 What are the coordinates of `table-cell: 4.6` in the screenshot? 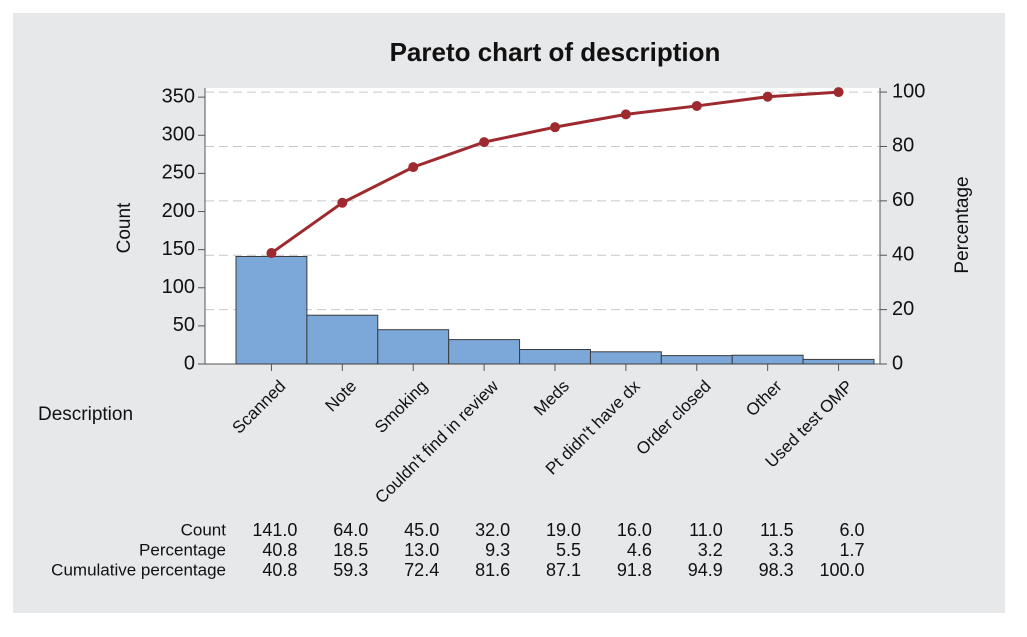 It's located at (639, 550).